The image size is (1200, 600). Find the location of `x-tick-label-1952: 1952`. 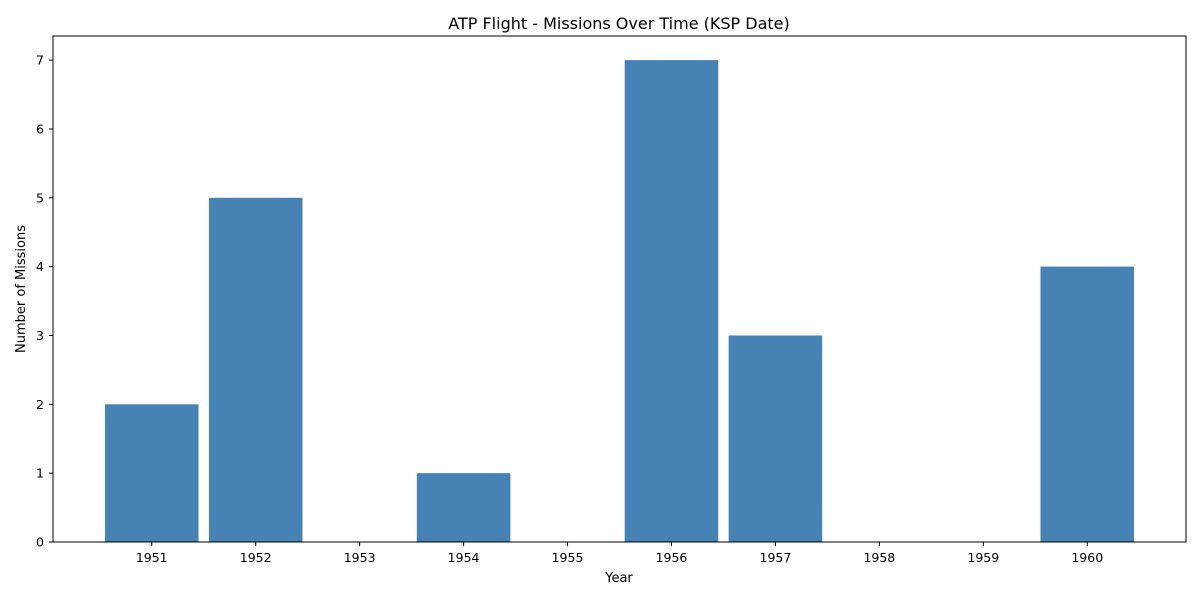

x-tick-label-1952: 1952 is located at coordinates (256, 557).